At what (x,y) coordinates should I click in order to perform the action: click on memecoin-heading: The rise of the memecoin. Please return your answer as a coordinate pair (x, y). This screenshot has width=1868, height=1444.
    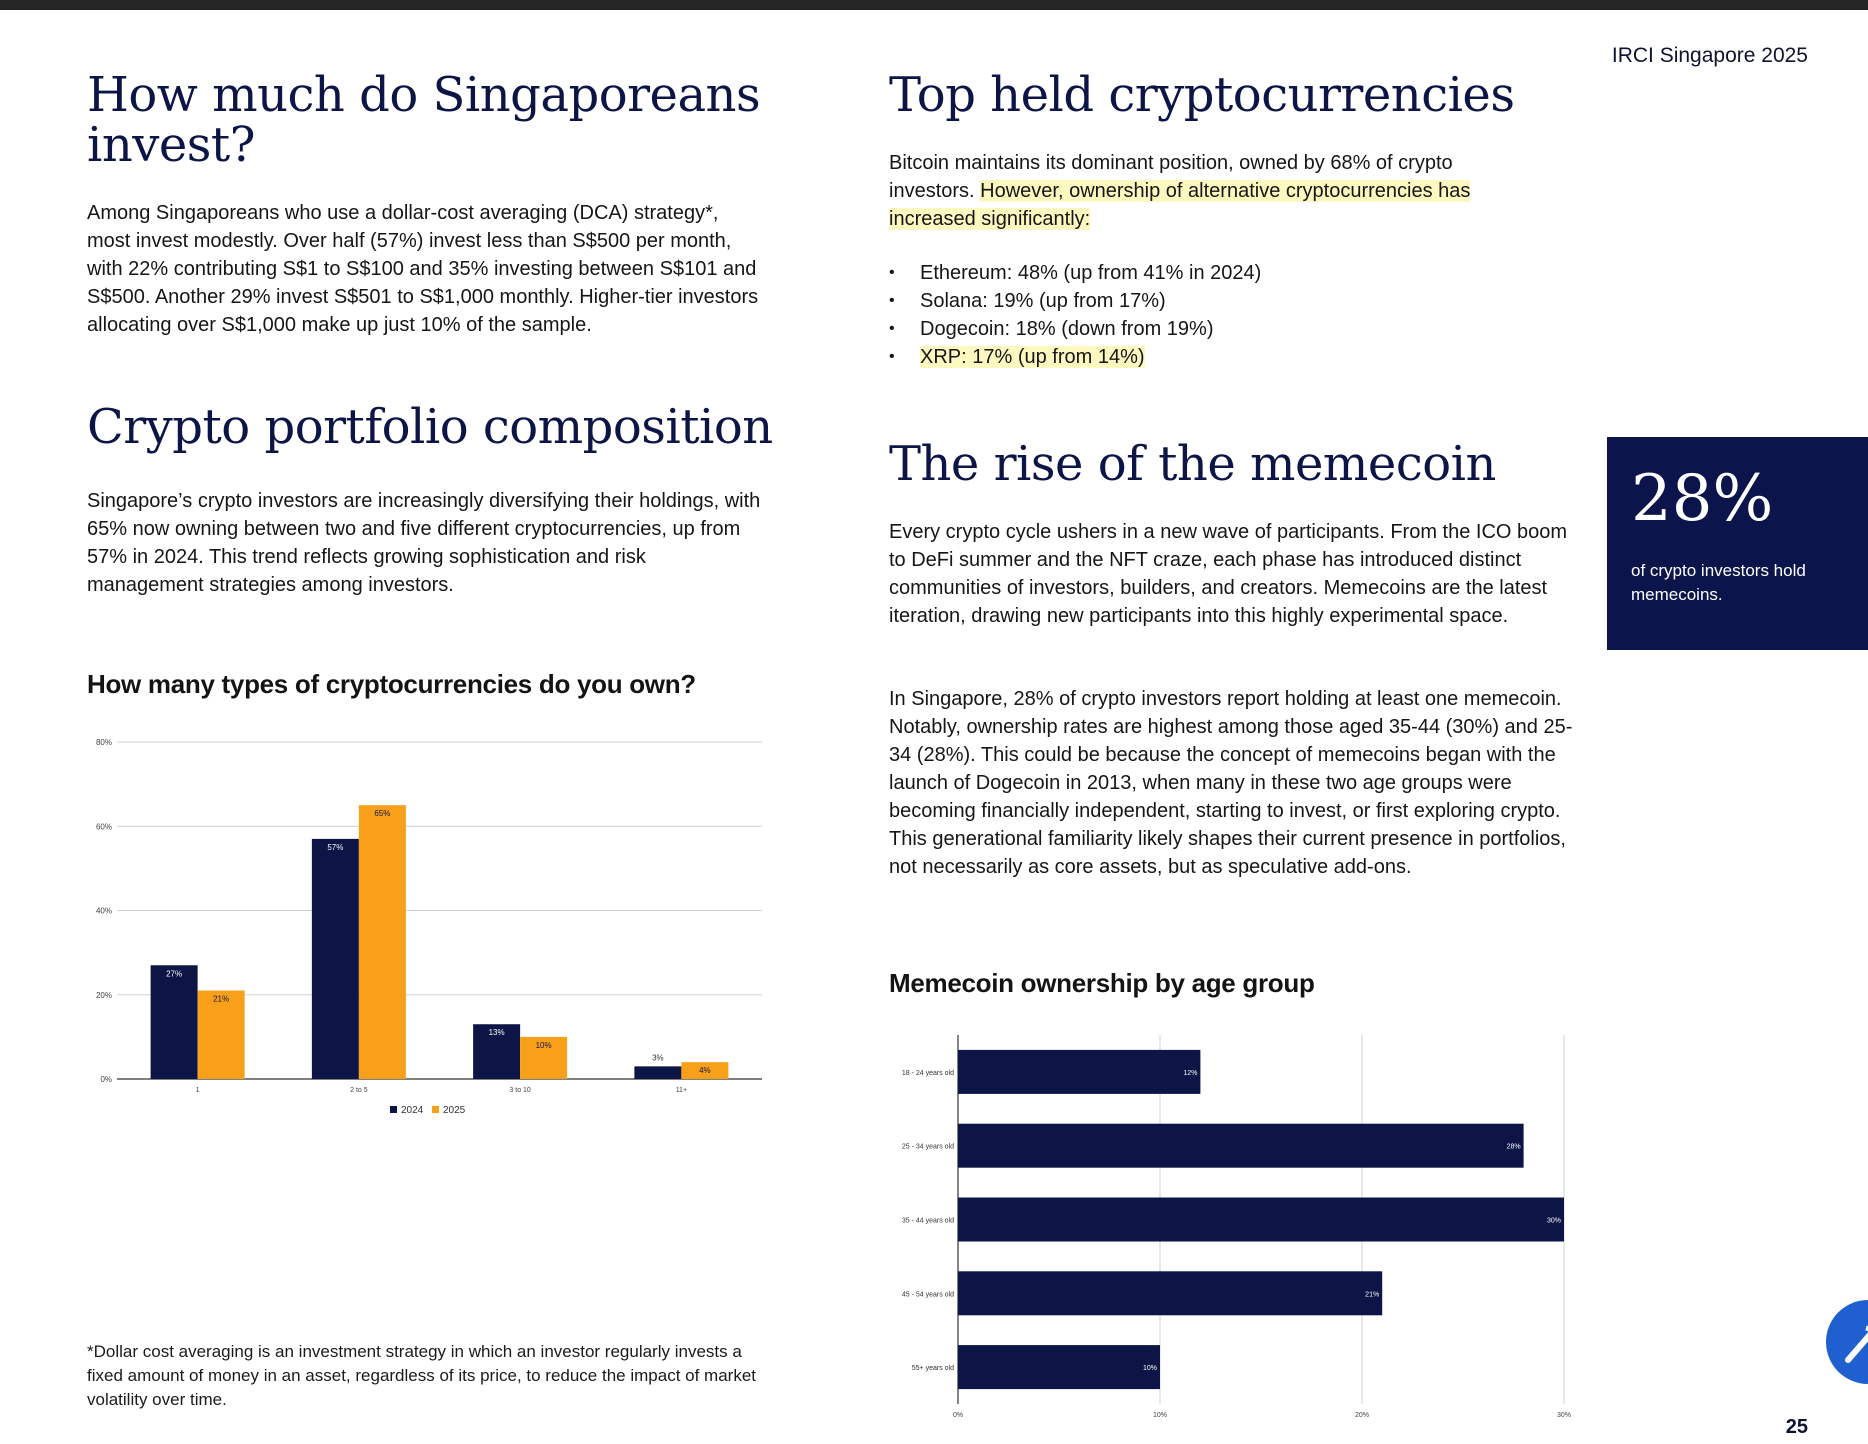
    Looking at the image, I should click on (1192, 464).